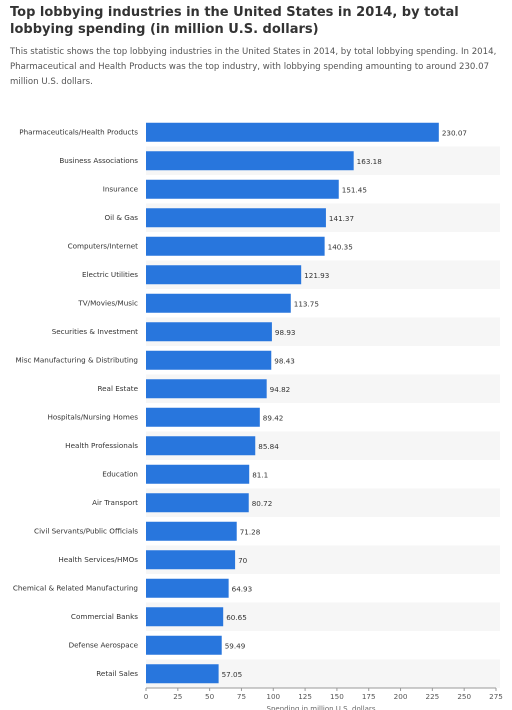  I want to click on x-tick-label: 0, so click(146, 696).